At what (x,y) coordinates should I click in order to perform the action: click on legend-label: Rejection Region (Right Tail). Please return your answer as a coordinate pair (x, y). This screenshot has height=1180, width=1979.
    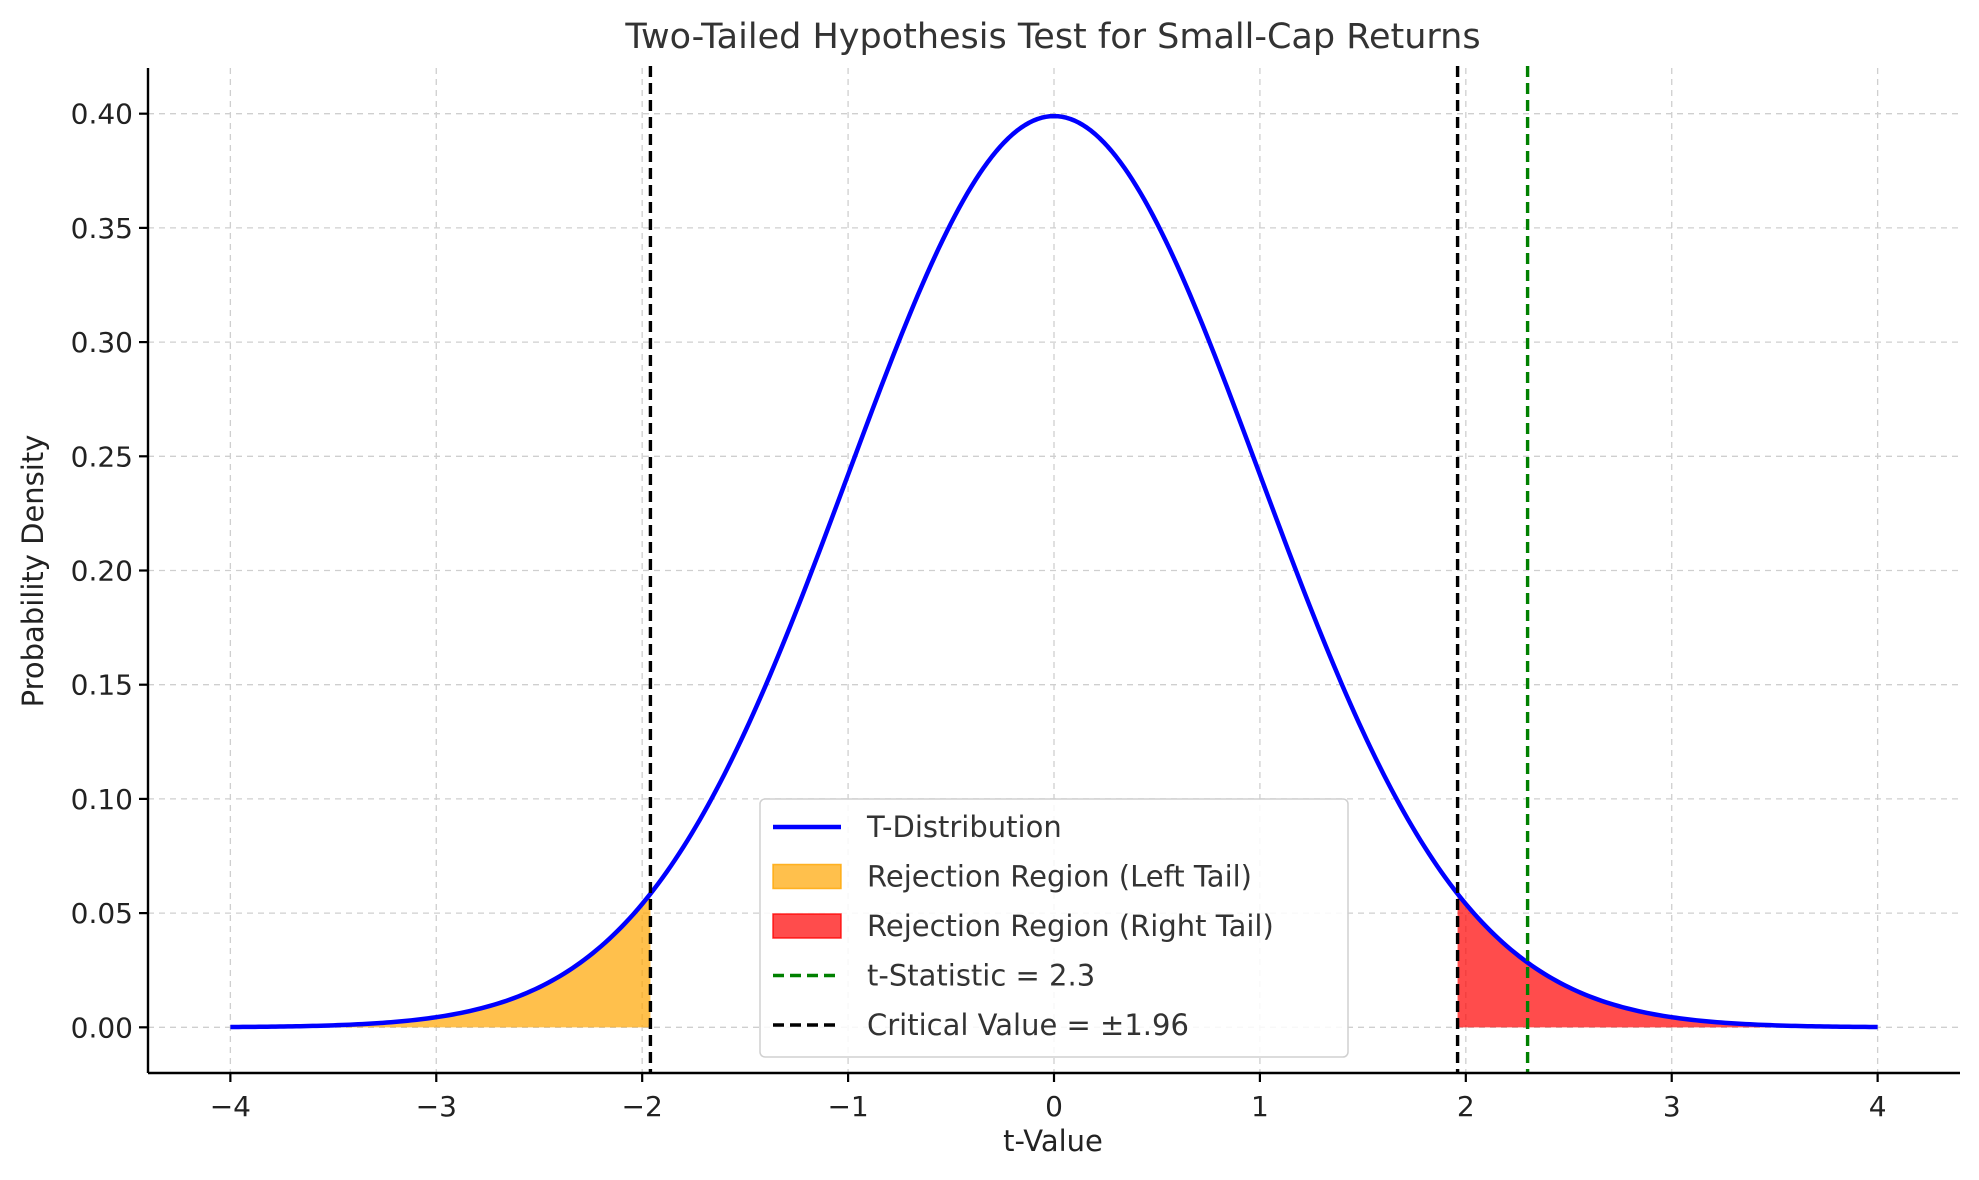
    Looking at the image, I should click on (1070, 926).